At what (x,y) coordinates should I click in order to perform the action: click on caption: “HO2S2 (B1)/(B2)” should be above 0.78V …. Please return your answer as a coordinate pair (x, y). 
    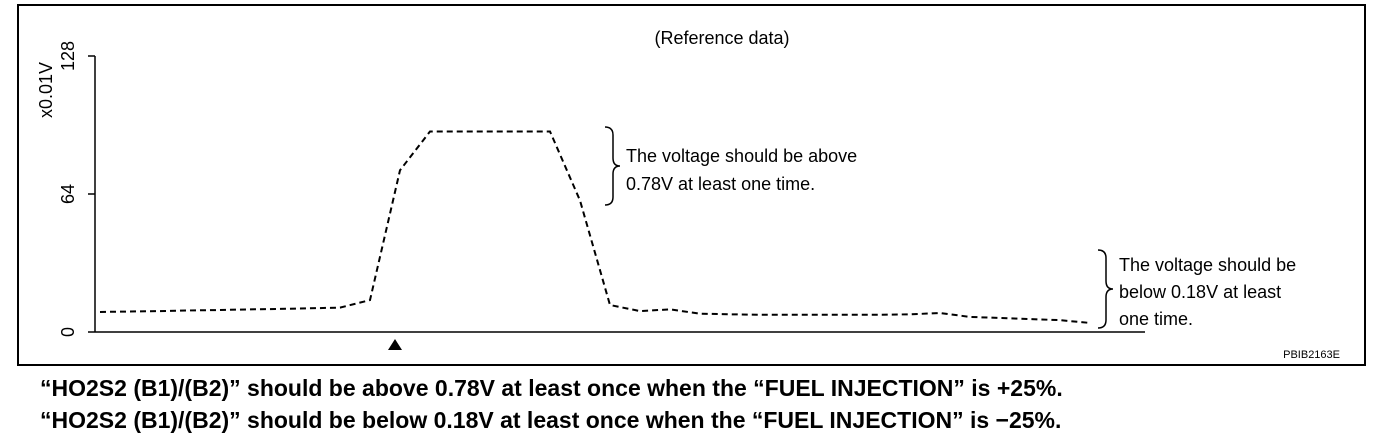
    Looking at the image, I should click on (551, 388).